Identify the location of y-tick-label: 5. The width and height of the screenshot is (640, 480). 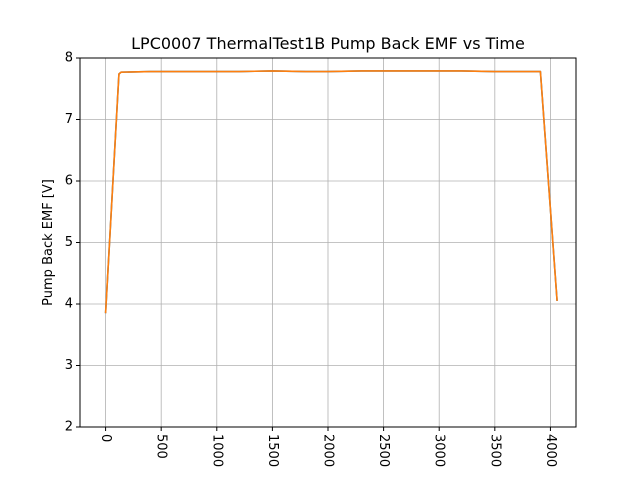
(69, 242).